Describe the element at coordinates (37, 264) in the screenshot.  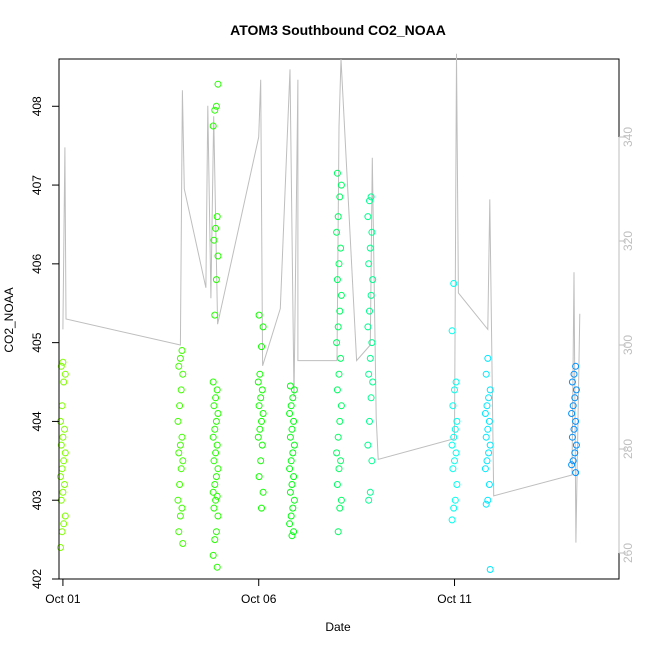
I see `y-tick-label: 406` at that location.